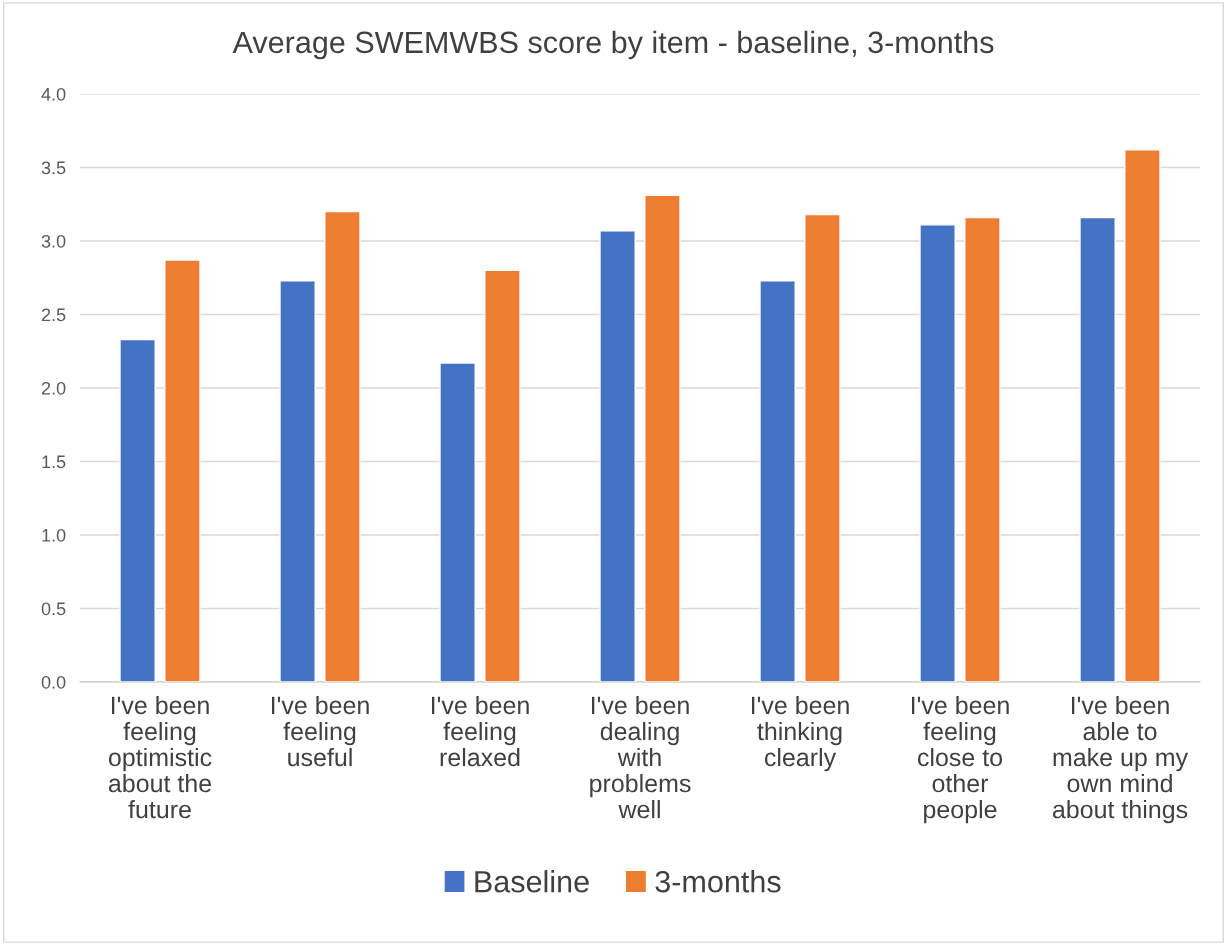 The height and width of the screenshot is (945, 1227). Describe the element at coordinates (53, 315) in the screenshot. I see `y-tick-label: 2.5` at that location.